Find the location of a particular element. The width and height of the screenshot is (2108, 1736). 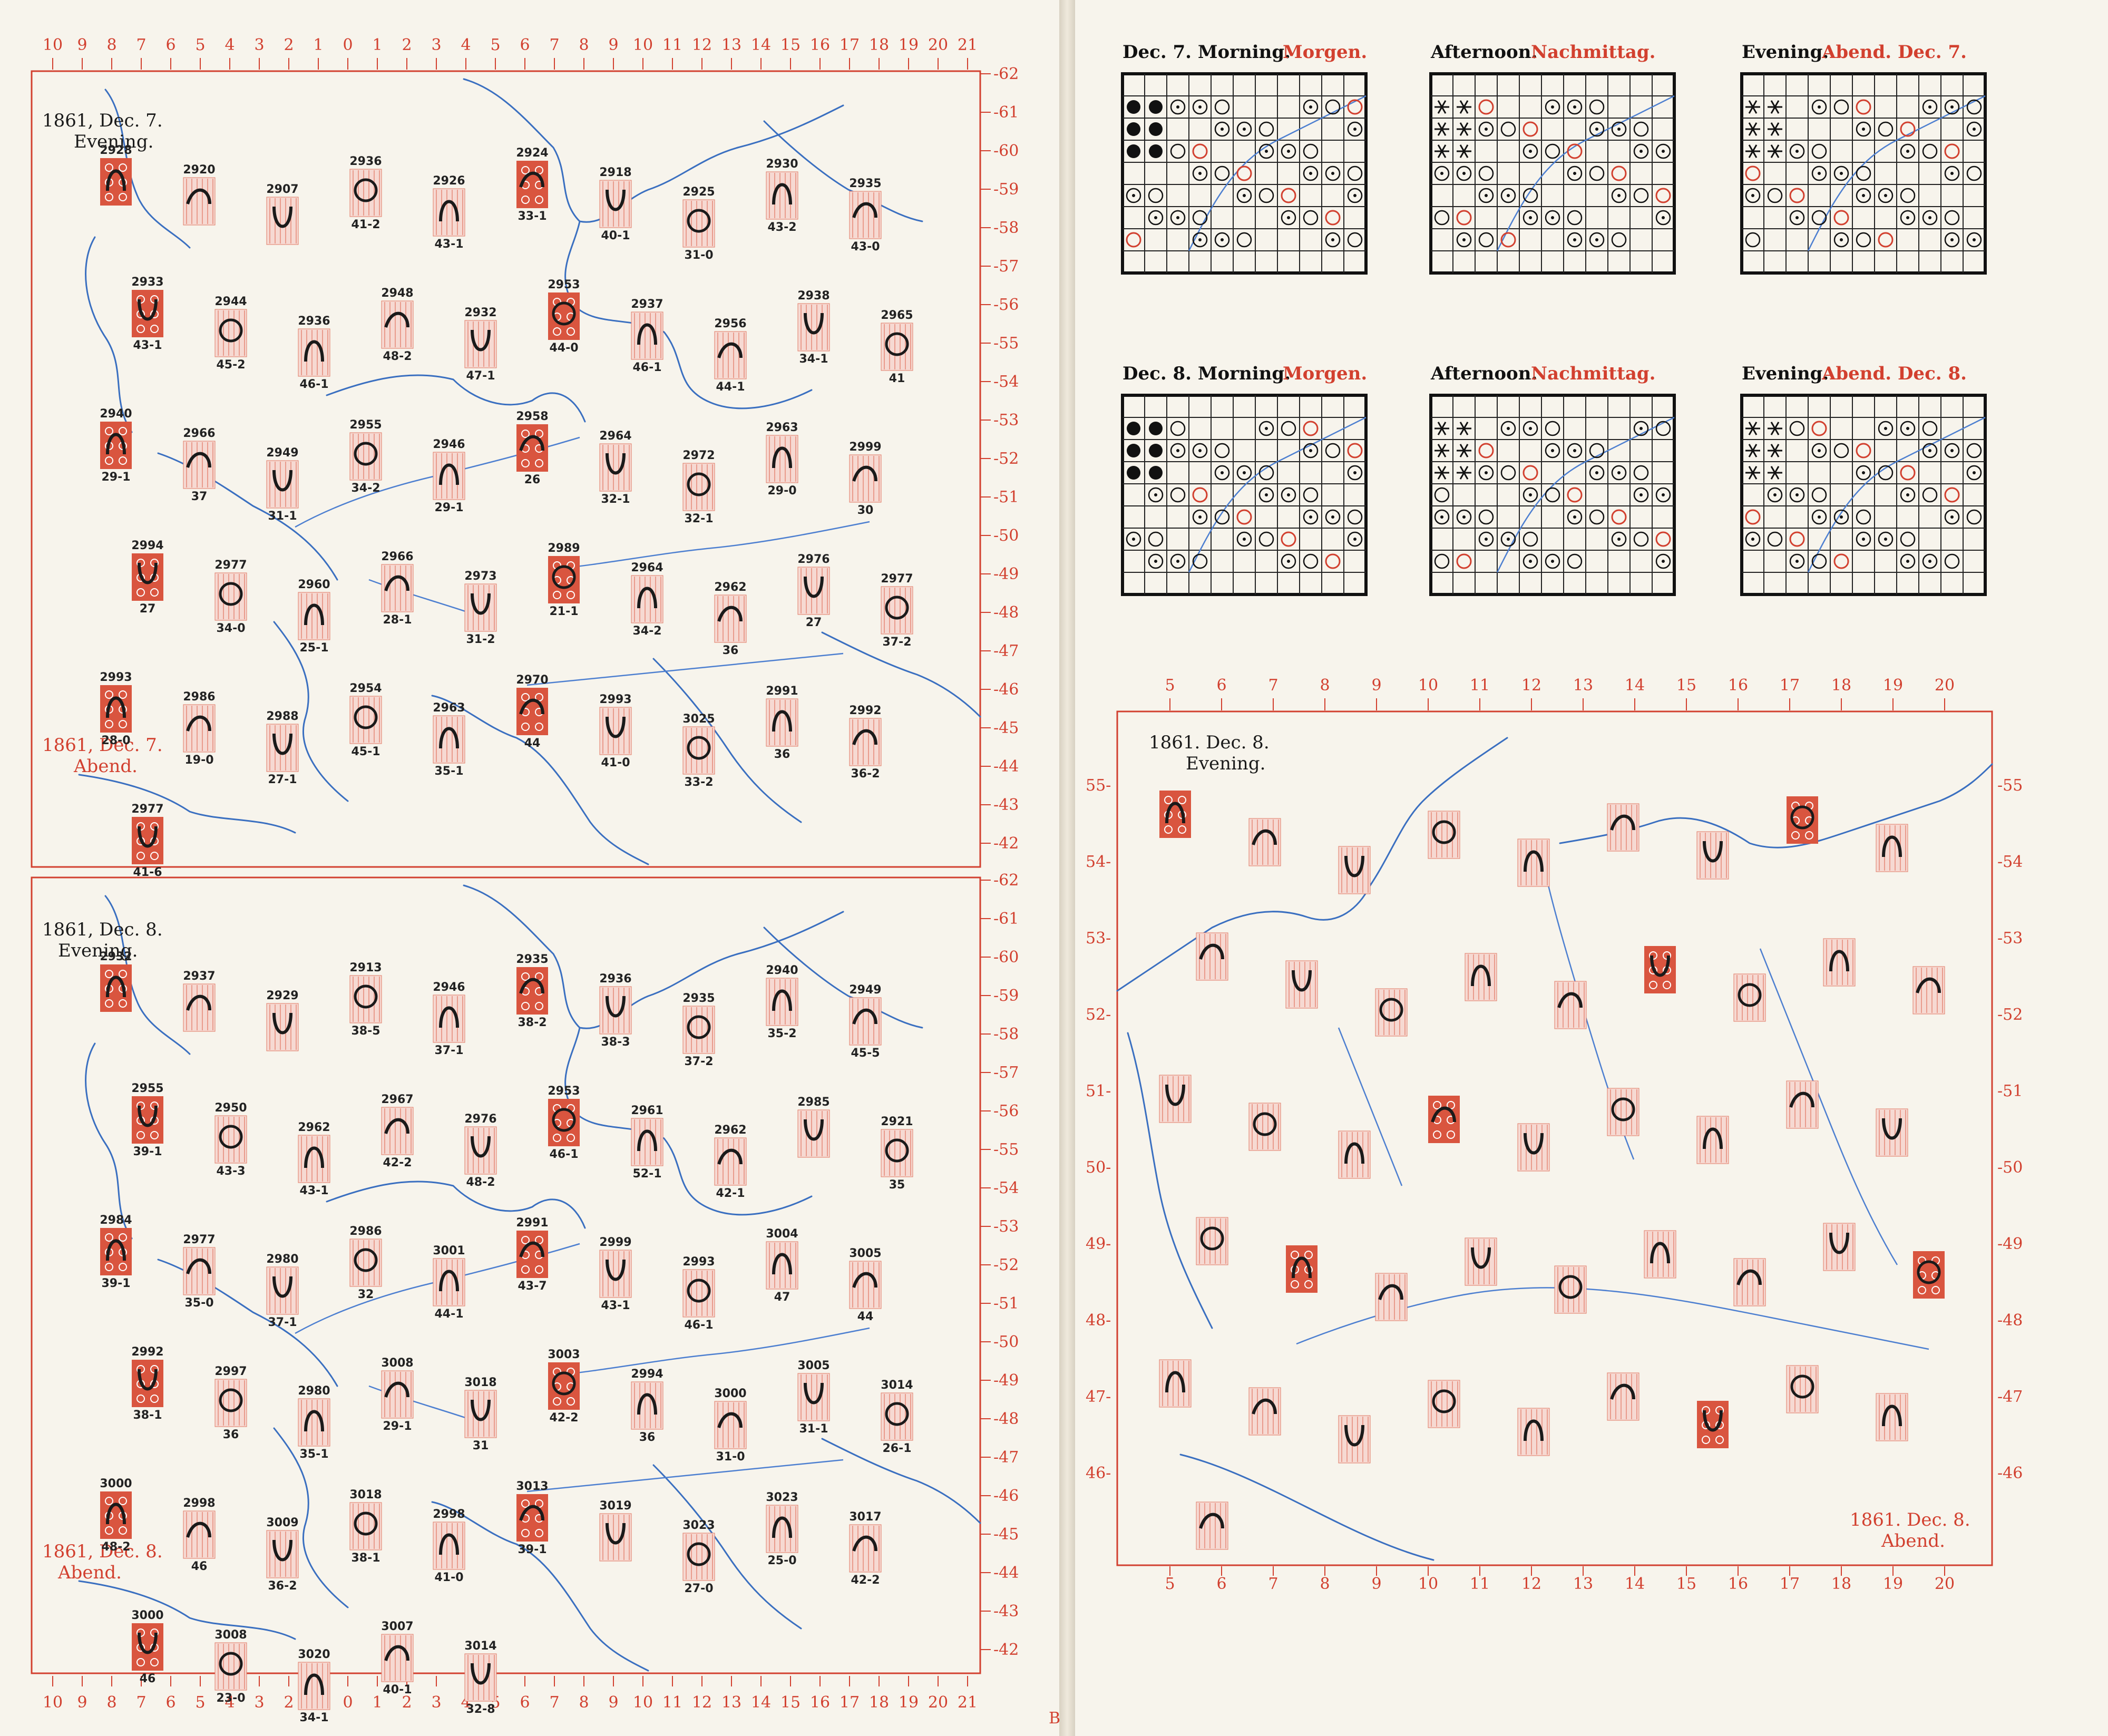

station is located at coordinates (1534, 862).